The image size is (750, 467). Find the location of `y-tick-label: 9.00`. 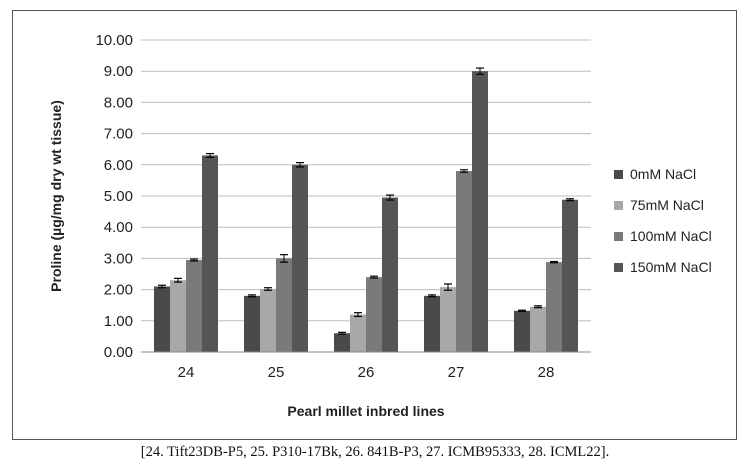

y-tick-label: 9.00 is located at coordinates (118, 71).